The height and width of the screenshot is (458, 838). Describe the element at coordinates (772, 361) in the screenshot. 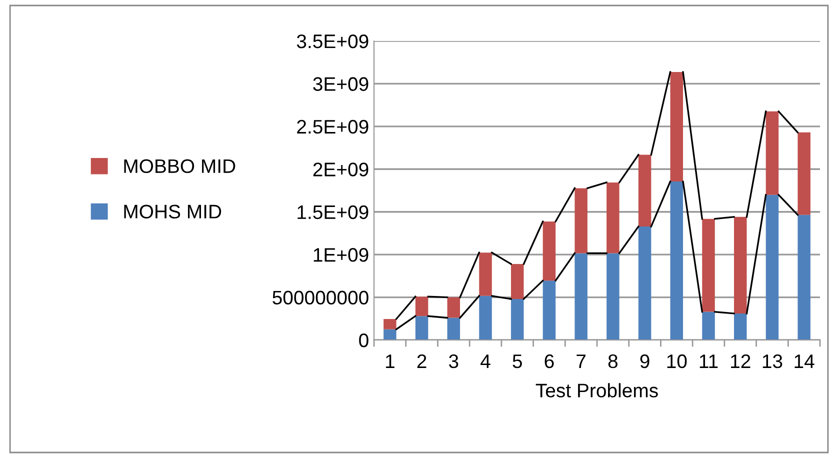

I see `x-tick-label: 13` at that location.